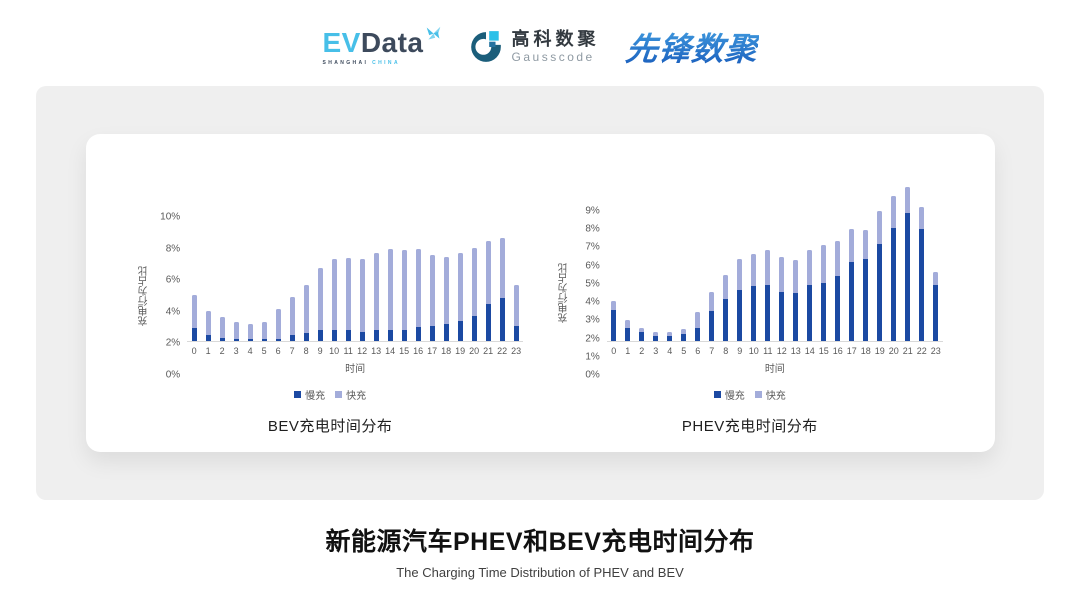  What do you see at coordinates (306, 351) in the screenshot?
I see `x-tick-label: 8` at bounding box center [306, 351].